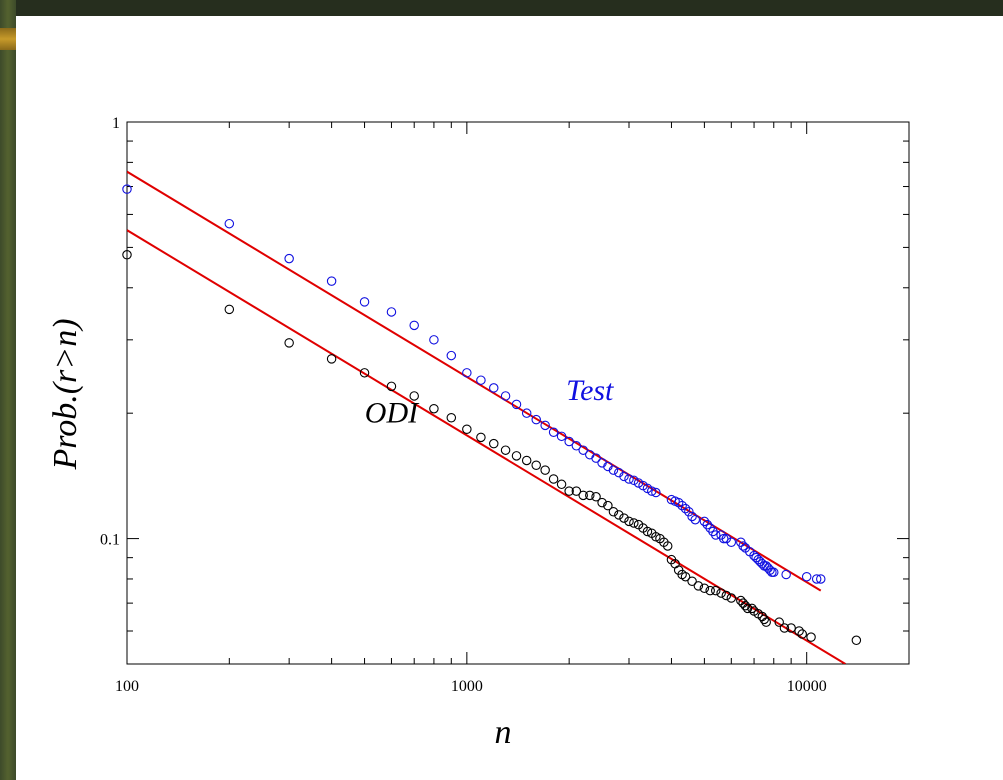 This screenshot has width=1003, height=780. I want to click on x-tick-label: 1000, so click(467, 686).